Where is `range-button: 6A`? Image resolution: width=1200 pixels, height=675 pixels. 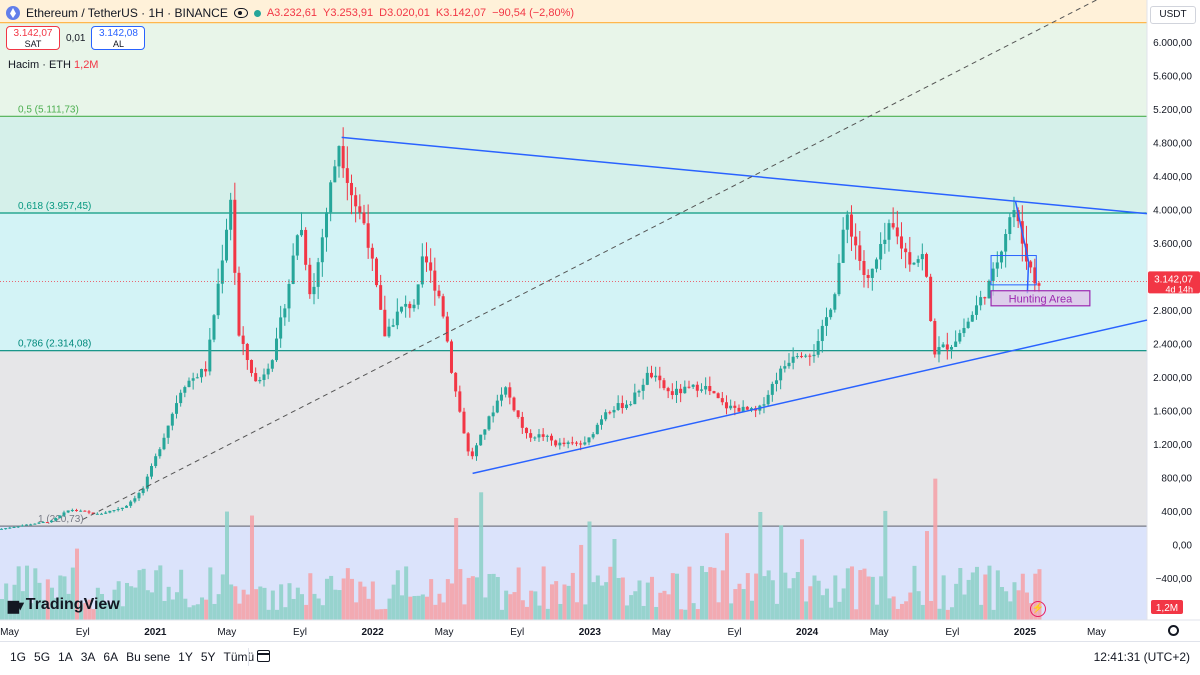 range-button: 6A is located at coordinates (111, 657).